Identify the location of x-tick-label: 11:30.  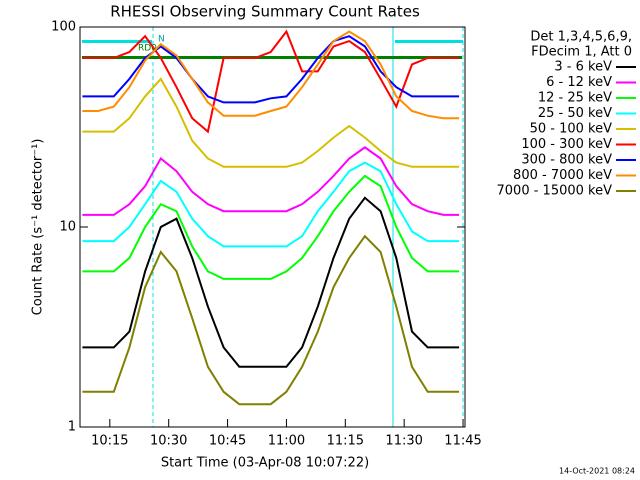
(403, 441).